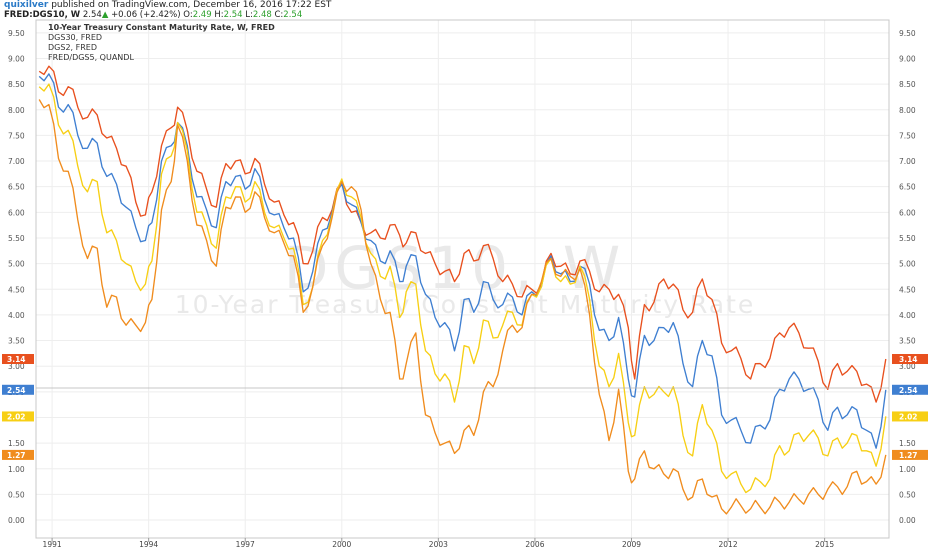 The image size is (932, 550). Describe the element at coordinates (16, 84) in the screenshot. I see `y-tick-label-left: 8.50` at that location.